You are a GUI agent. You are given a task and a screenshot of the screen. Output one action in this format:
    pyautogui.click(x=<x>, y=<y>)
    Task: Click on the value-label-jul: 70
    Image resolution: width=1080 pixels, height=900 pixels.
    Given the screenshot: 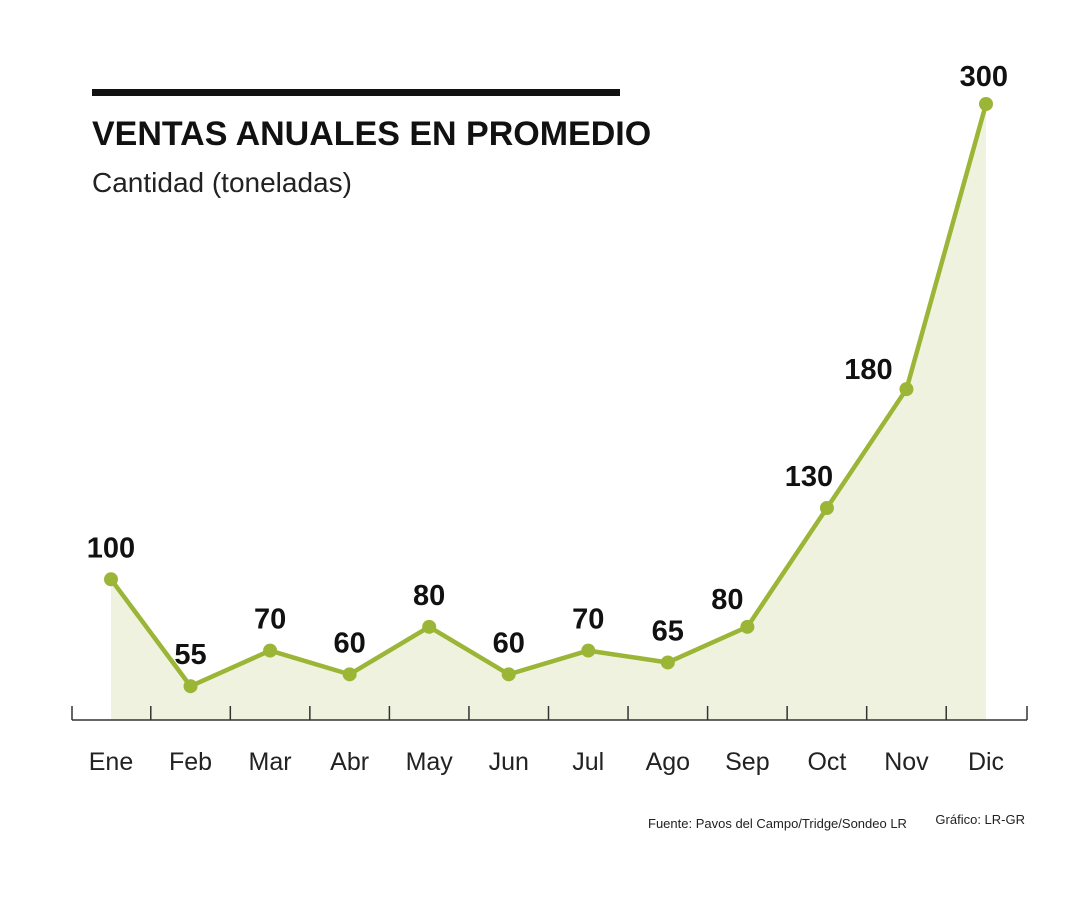 What is the action you would take?
    pyautogui.click(x=588, y=620)
    